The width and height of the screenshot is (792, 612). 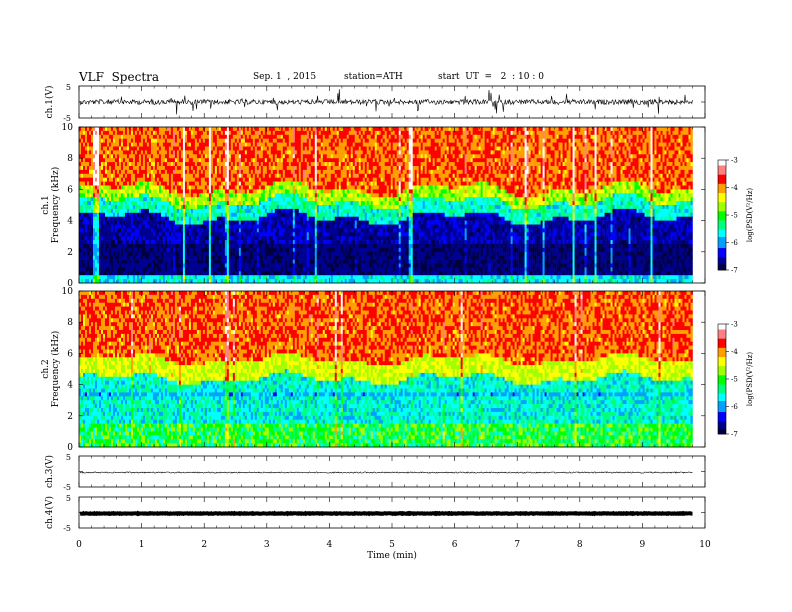 What do you see at coordinates (734, 352) in the screenshot?
I see `colorbar-tick-label: -4` at bounding box center [734, 352].